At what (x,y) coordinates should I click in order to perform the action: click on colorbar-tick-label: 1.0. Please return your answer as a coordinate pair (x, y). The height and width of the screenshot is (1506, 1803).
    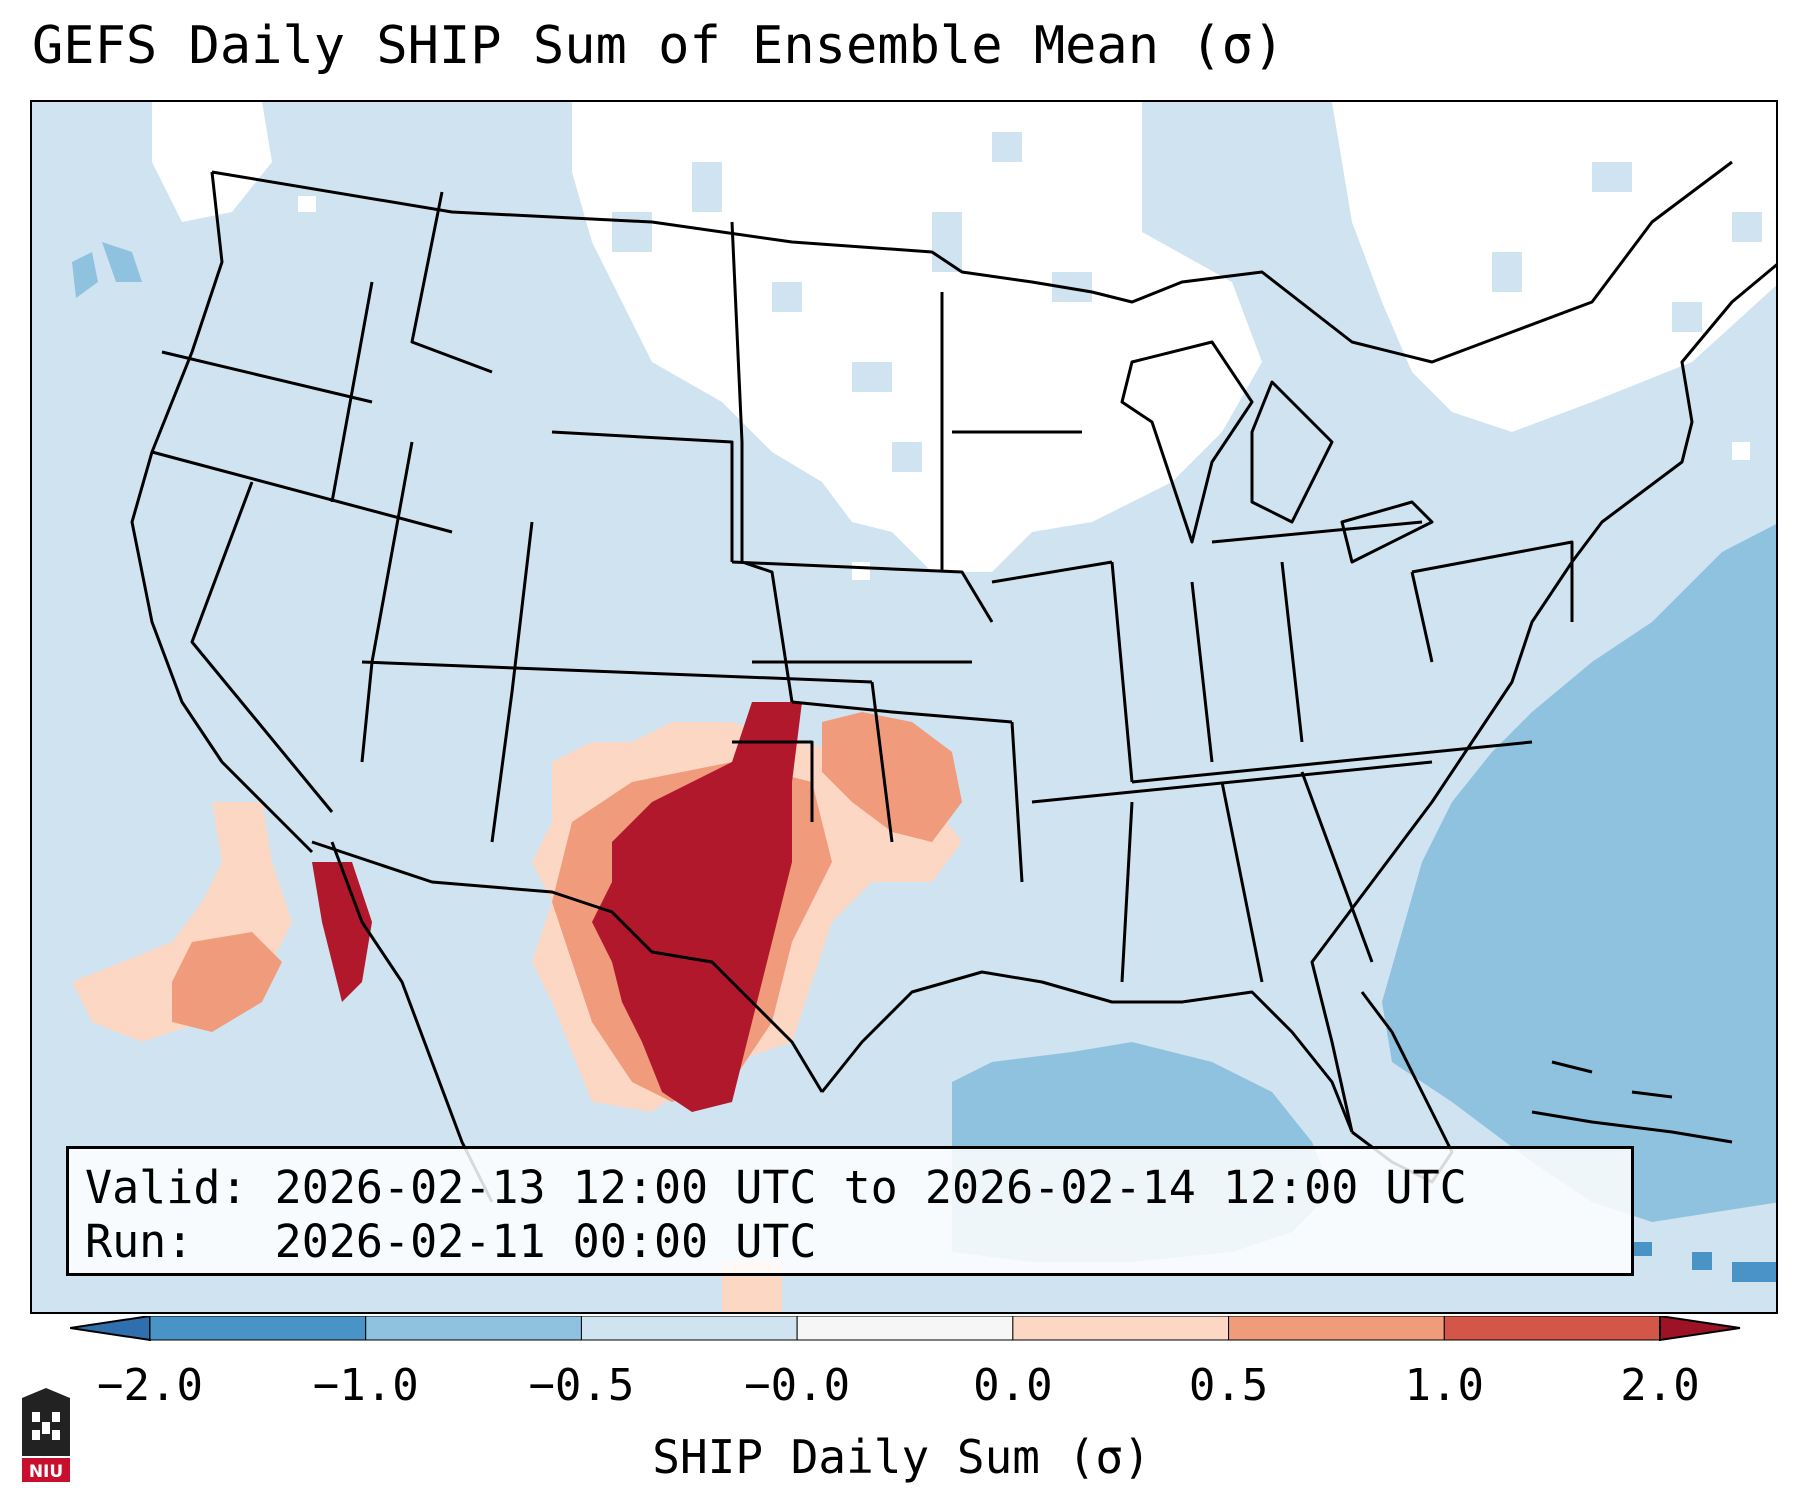
    Looking at the image, I should click on (1444, 1385).